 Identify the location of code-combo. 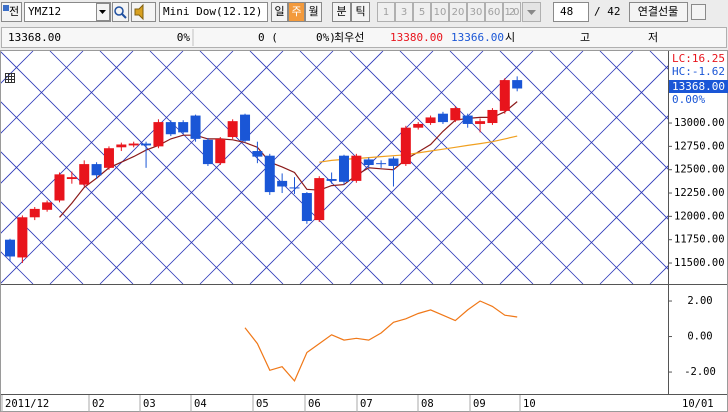
(67, 12).